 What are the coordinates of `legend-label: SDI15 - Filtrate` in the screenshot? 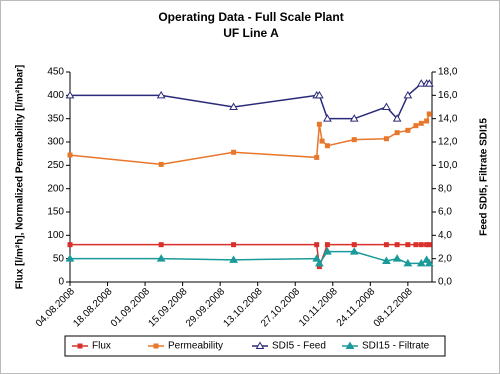 It's located at (396, 346).